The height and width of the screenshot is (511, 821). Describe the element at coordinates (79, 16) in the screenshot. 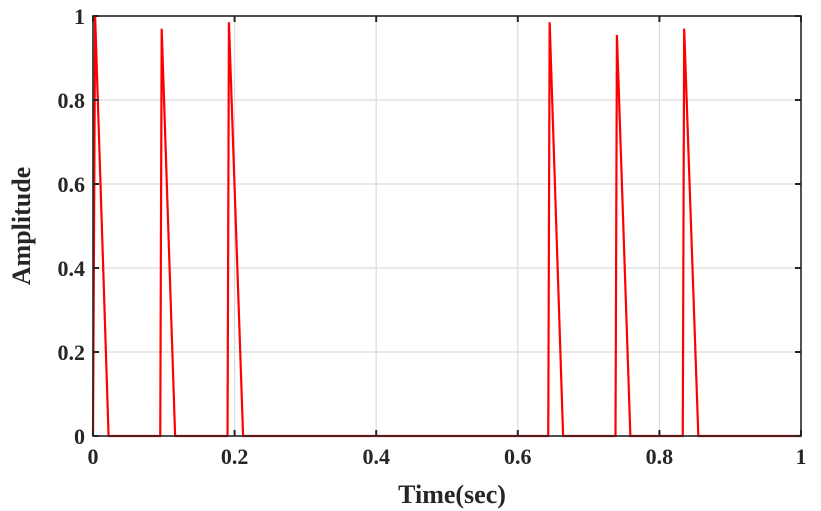

I see `y-tick-label: 1` at that location.